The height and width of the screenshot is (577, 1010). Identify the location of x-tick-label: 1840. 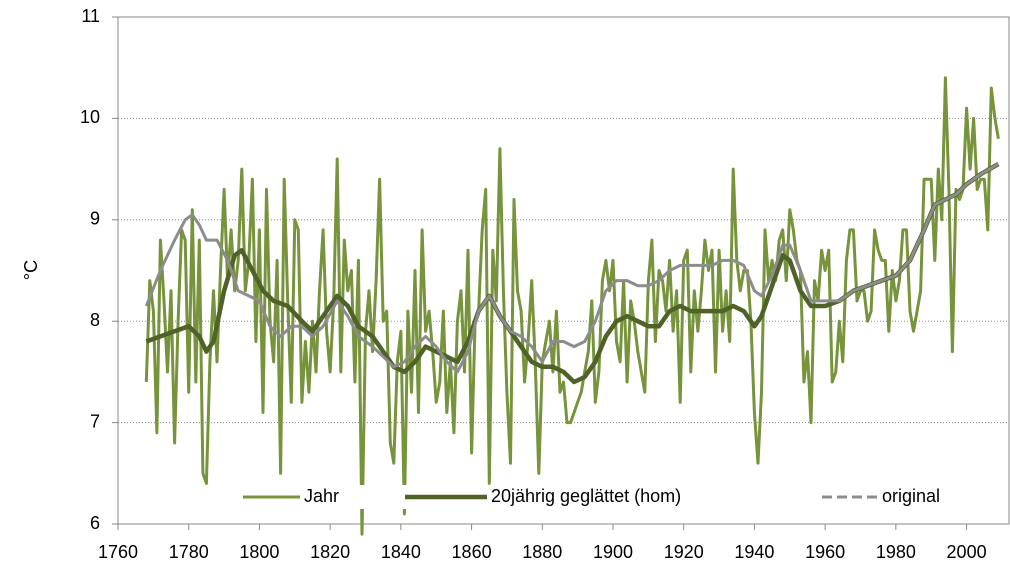
(401, 552).